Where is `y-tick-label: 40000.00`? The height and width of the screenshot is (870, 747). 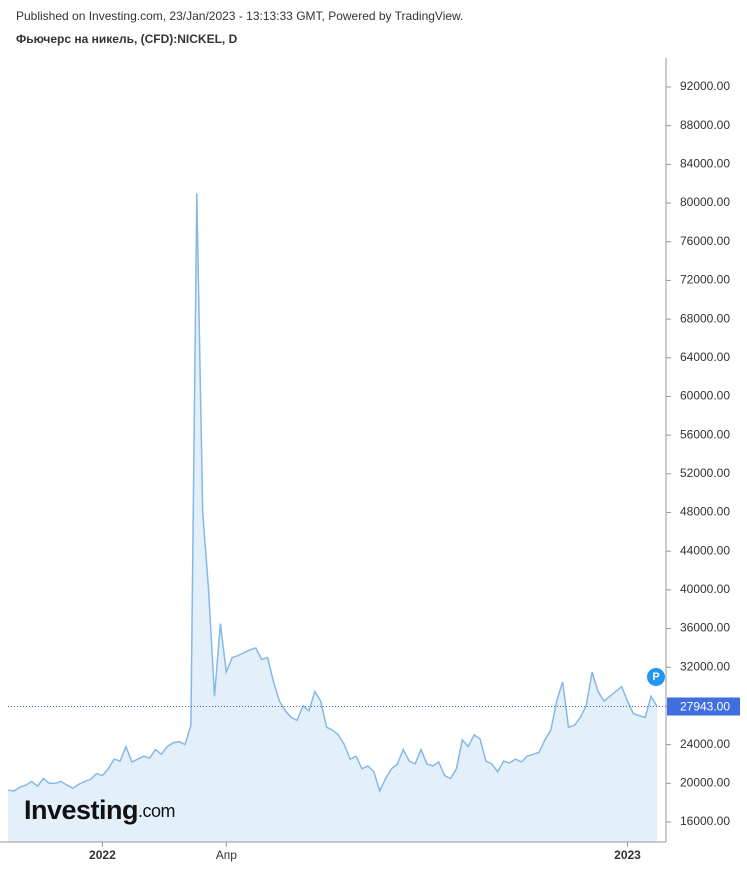 y-tick-label: 40000.00 is located at coordinates (705, 589).